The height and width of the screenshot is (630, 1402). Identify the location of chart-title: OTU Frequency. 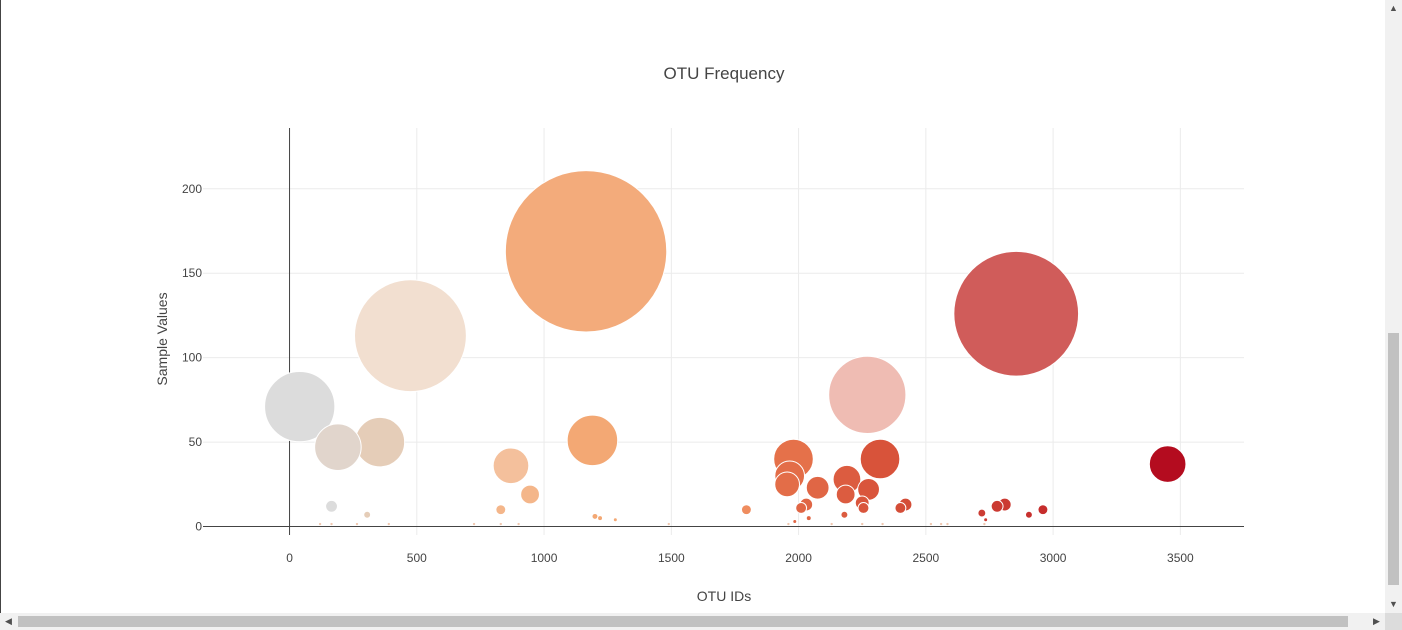
(724, 73).